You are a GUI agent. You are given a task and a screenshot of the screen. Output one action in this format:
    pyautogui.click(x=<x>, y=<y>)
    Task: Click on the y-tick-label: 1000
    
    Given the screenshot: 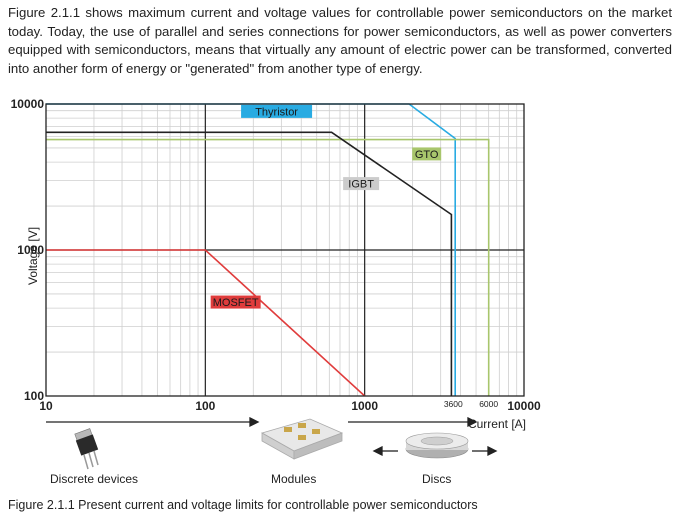 What is the action you would take?
    pyautogui.click(x=30, y=250)
    